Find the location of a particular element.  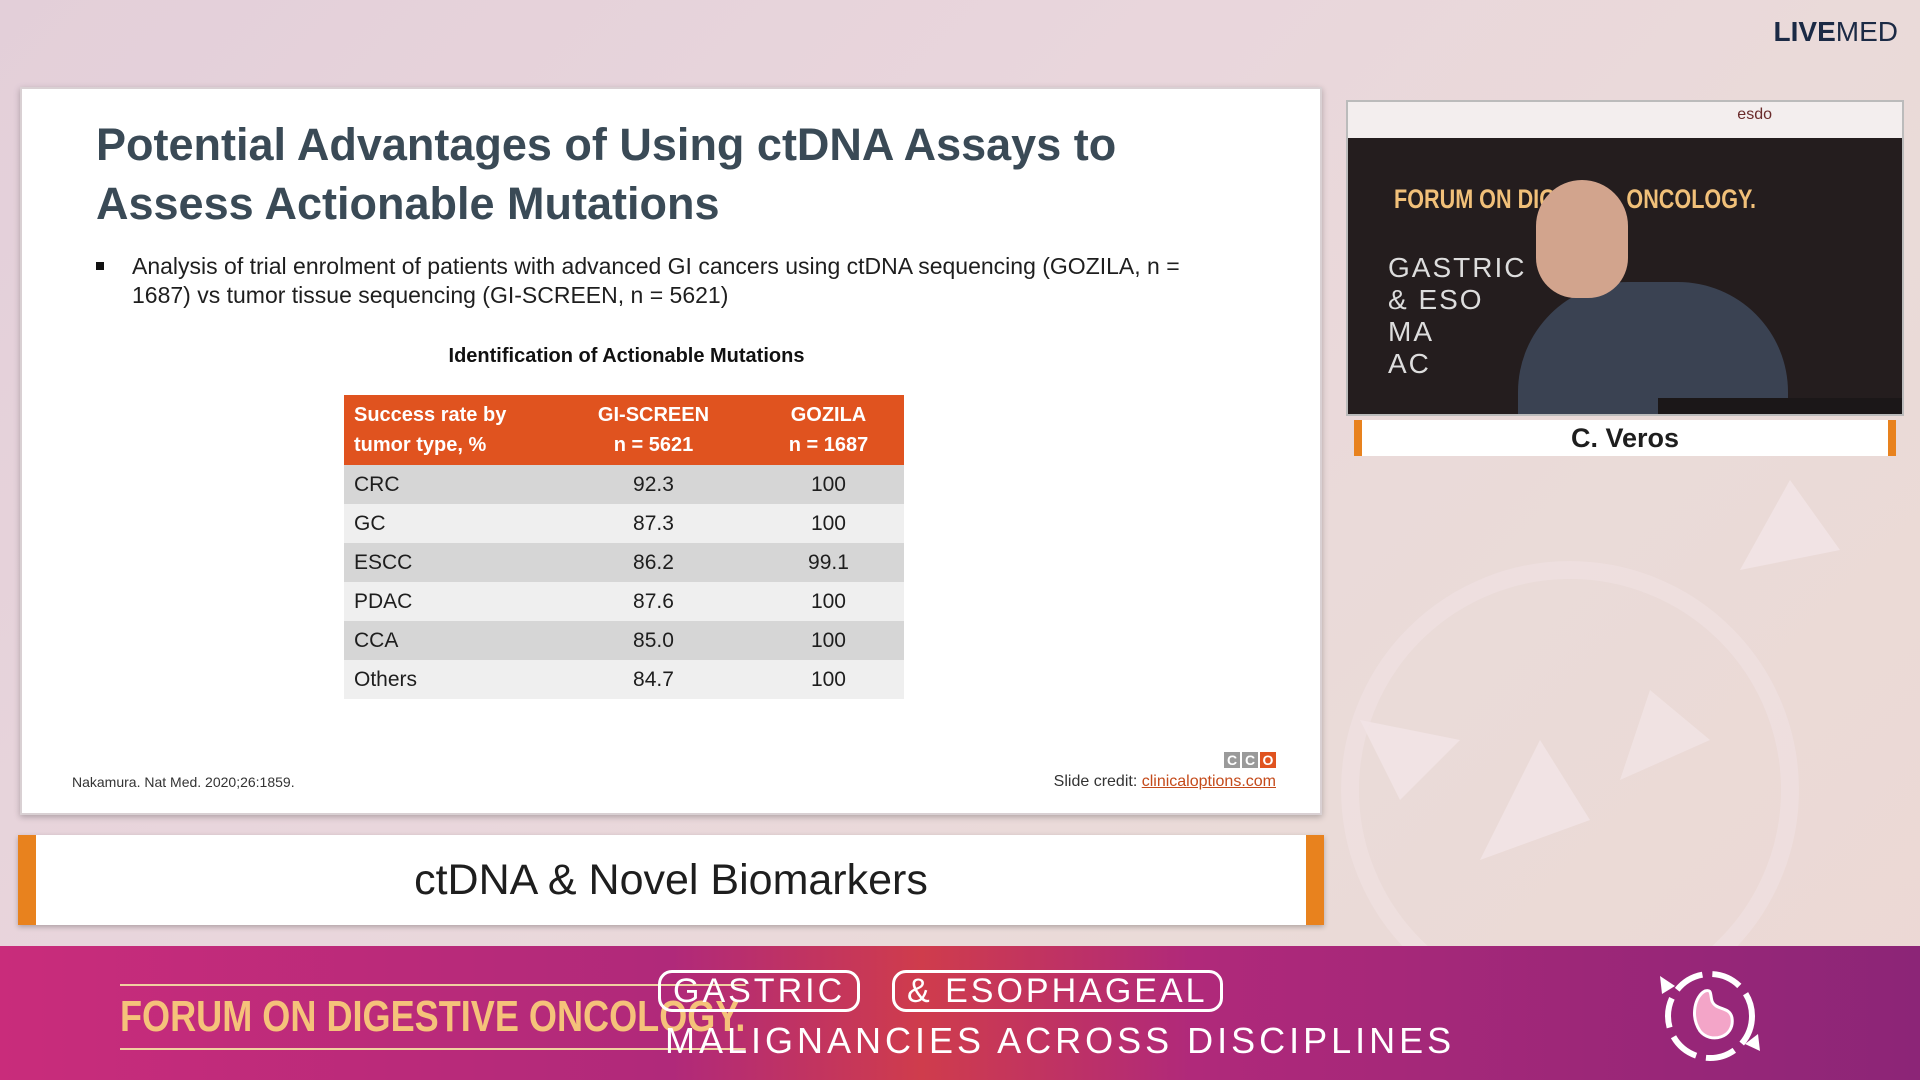

table-row: Others 84.7 100 is located at coordinates (624, 679).